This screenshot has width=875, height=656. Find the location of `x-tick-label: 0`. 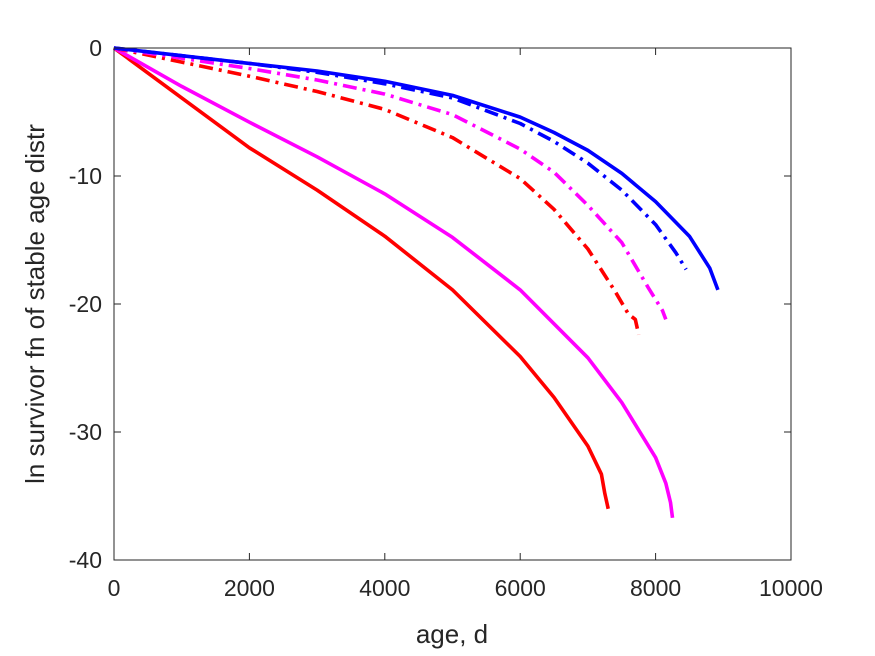

x-tick-label: 0 is located at coordinates (114, 588).